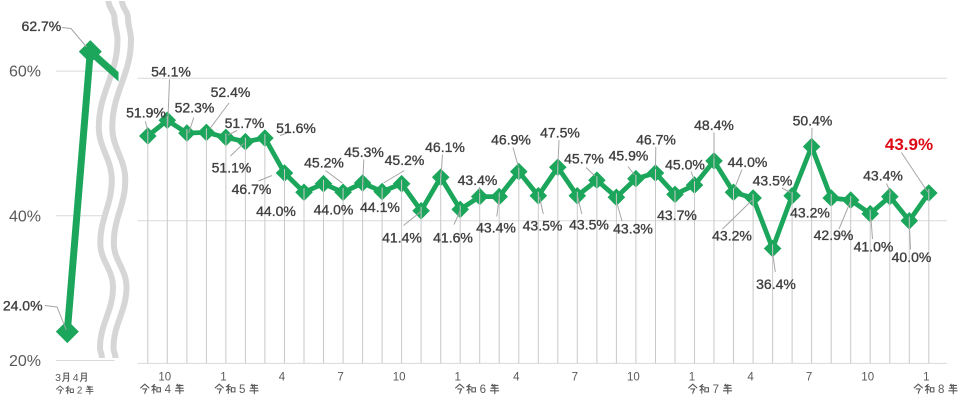  What do you see at coordinates (25, 216) in the screenshot?
I see `svg-text: 40%` at bounding box center [25, 216].